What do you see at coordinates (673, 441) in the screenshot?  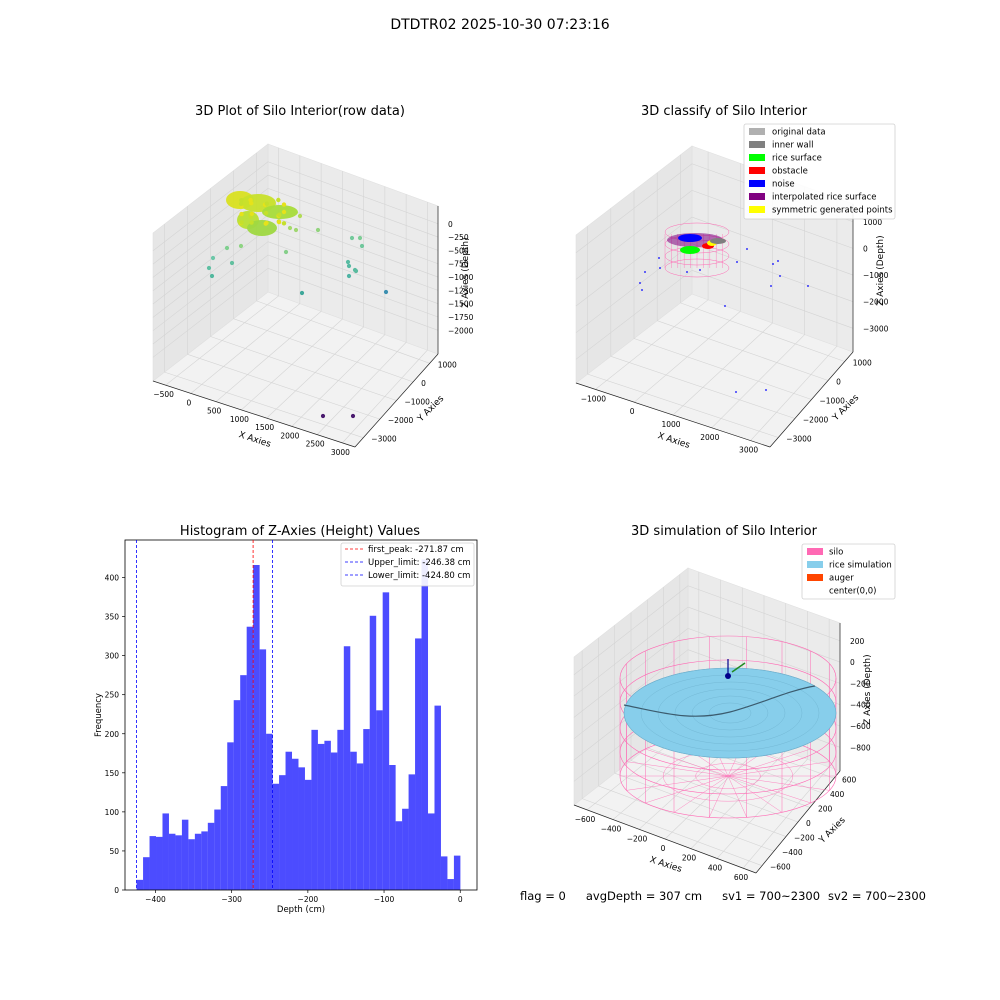 I see `p2-xlabel: X Axies` at bounding box center [673, 441].